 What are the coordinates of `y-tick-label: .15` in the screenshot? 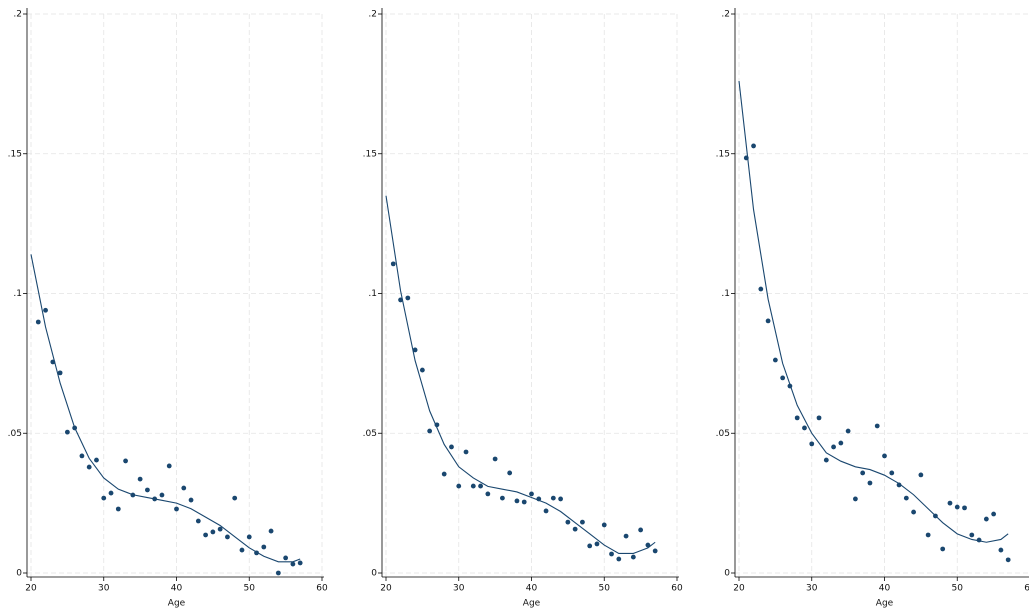 It's located at (15, 154).